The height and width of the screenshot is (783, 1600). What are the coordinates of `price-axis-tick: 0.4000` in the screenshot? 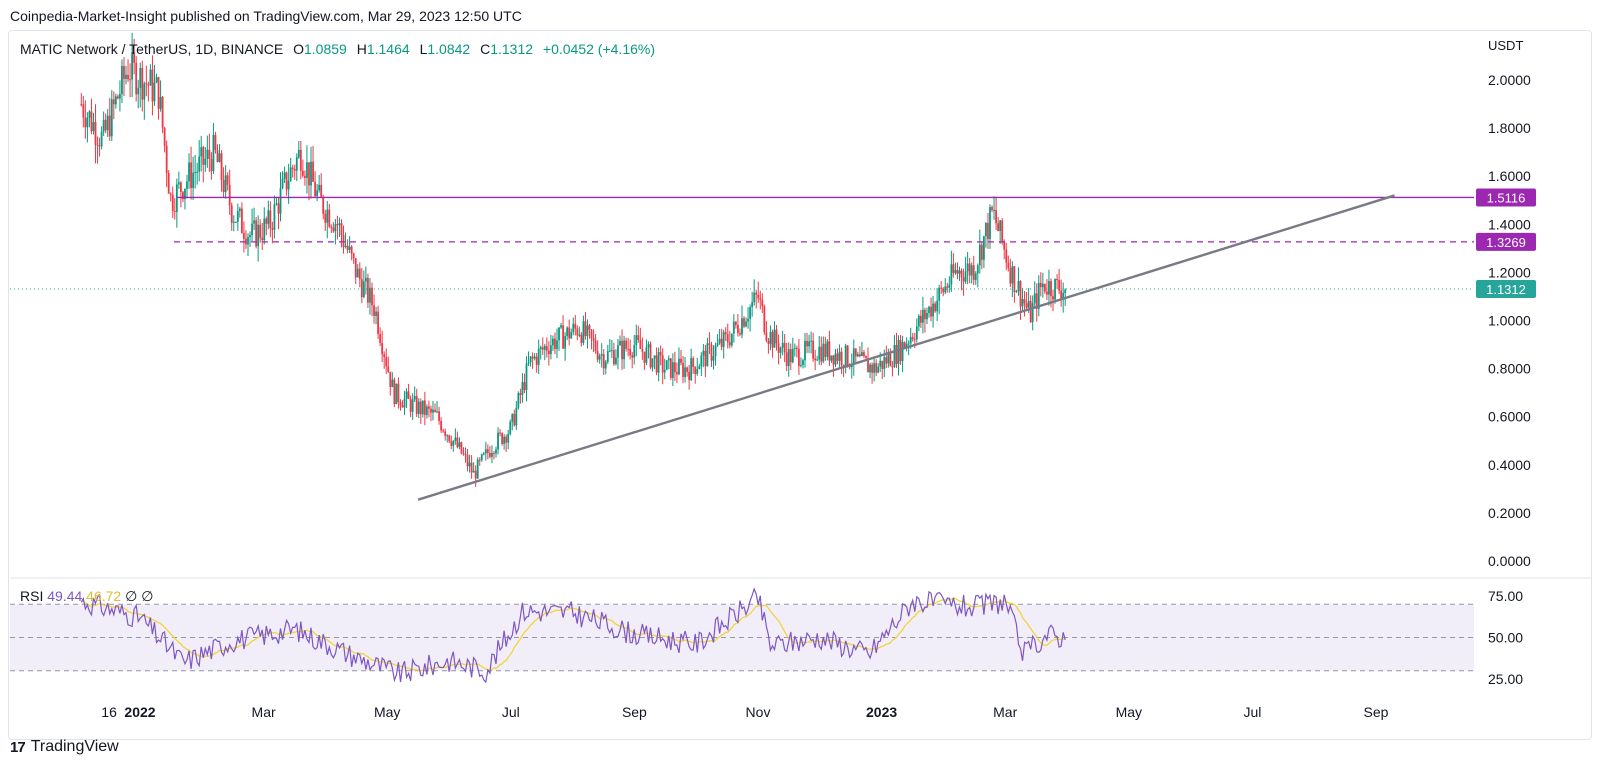 It's located at (1509, 465).